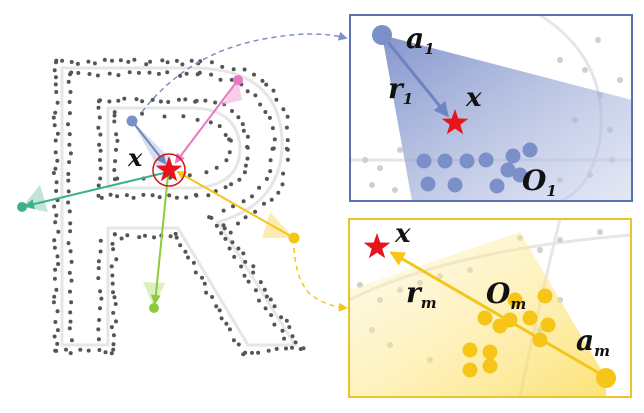 This screenshot has width=644, height=413. Describe the element at coordinates (420, 40) in the screenshot. I see `top-inset-anchor-label: a1` at that location.